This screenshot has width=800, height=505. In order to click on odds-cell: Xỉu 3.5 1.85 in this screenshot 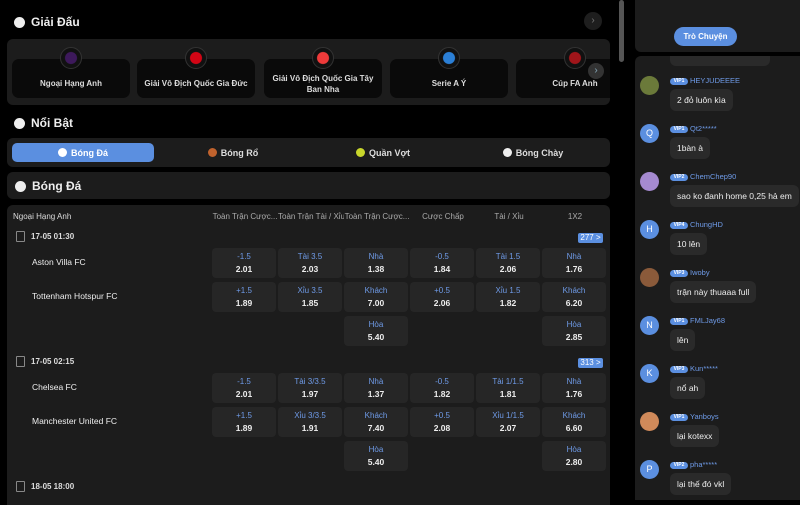, I will do `click(310, 297)`.